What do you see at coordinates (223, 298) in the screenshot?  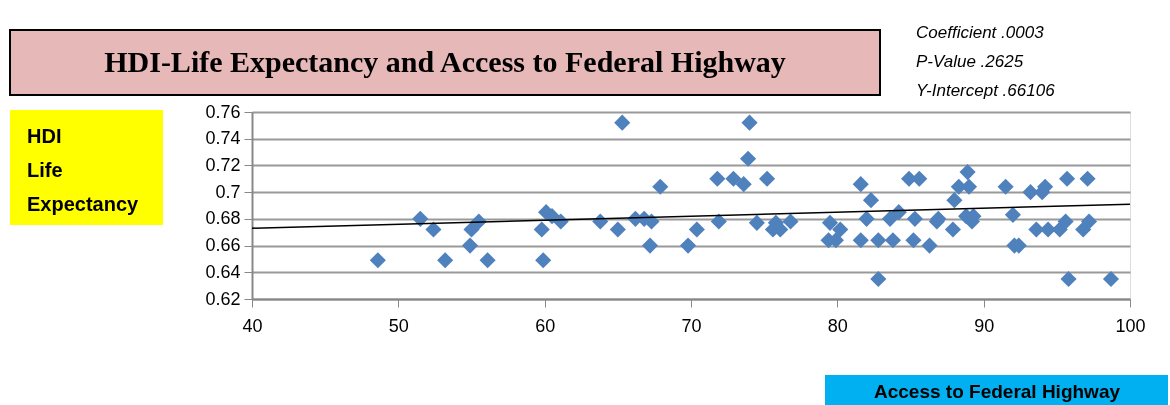 I see `y-tick-label: 0.62` at bounding box center [223, 298].